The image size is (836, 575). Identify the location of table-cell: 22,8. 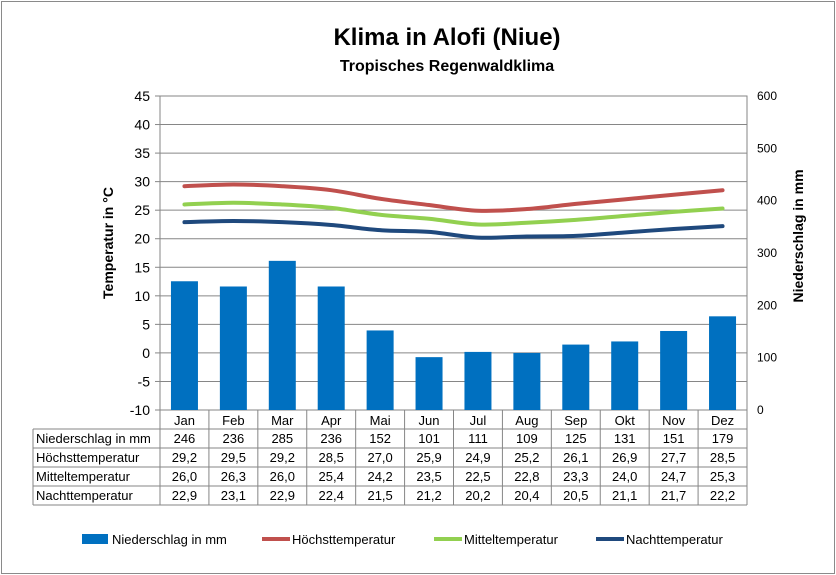
(526, 476).